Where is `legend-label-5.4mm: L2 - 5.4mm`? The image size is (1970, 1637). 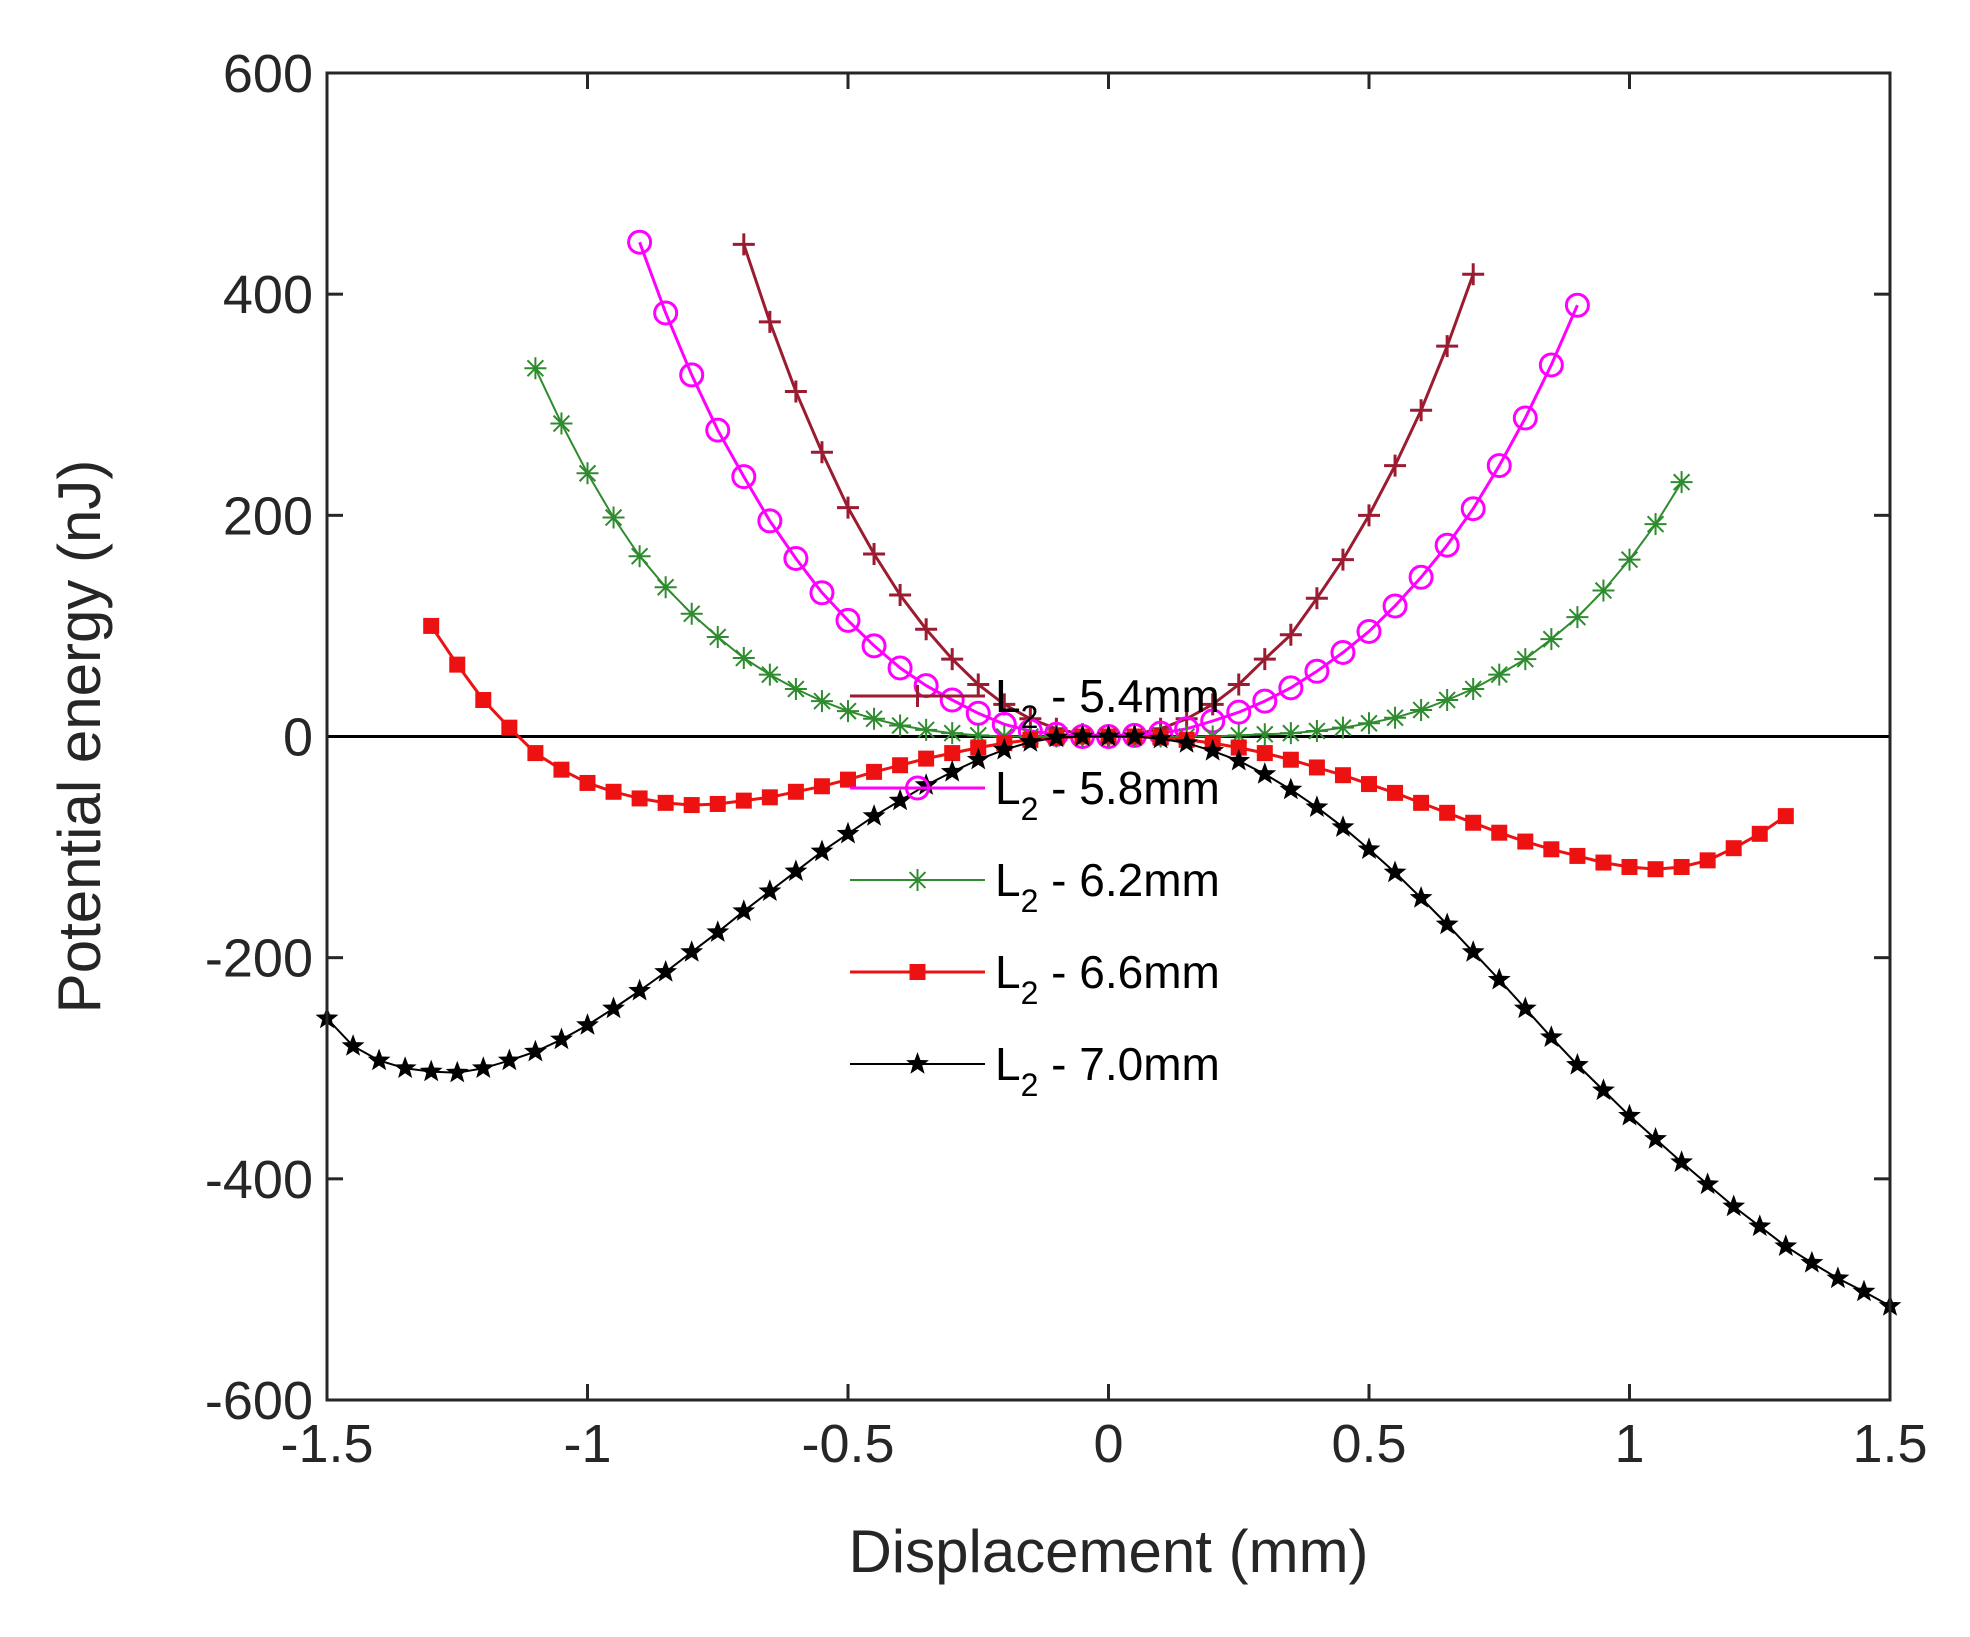
legend-label-5.4mm: L2 - 5.4mm is located at coordinates (1107, 702).